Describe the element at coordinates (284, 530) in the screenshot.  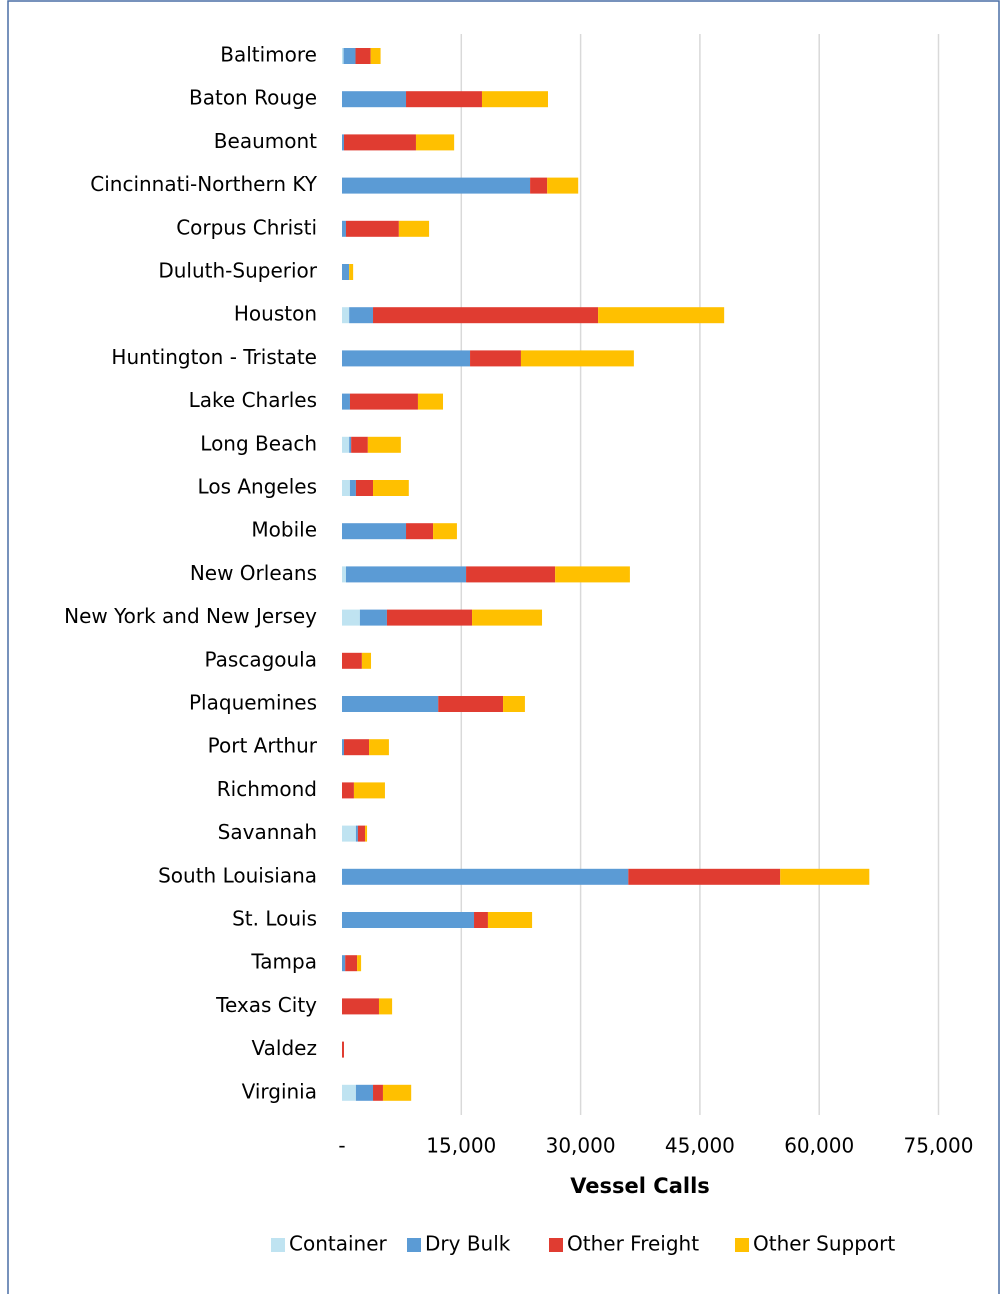
I see `y-tick-label: Mobile` at that location.